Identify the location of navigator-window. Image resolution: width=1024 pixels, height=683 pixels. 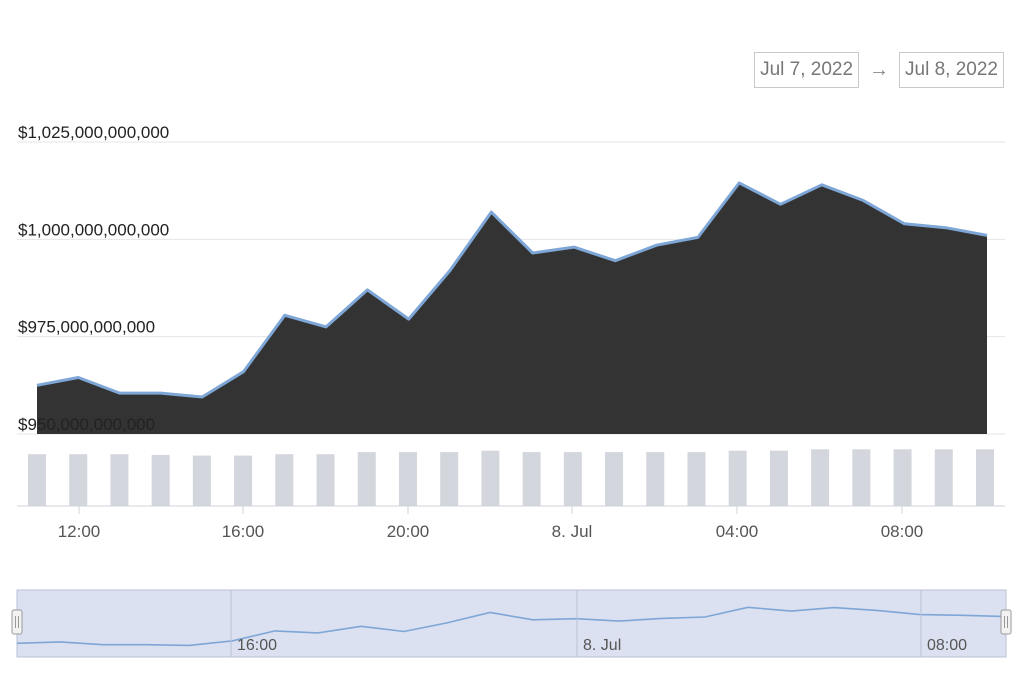
(511, 623).